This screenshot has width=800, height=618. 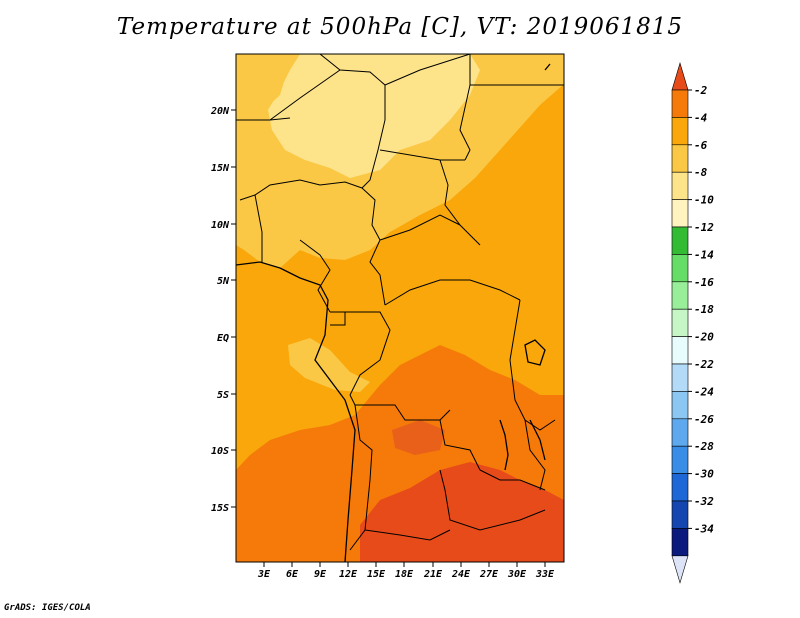 What do you see at coordinates (220, 451) in the screenshot?
I see `lat-label: 10S` at bounding box center [220, 451].